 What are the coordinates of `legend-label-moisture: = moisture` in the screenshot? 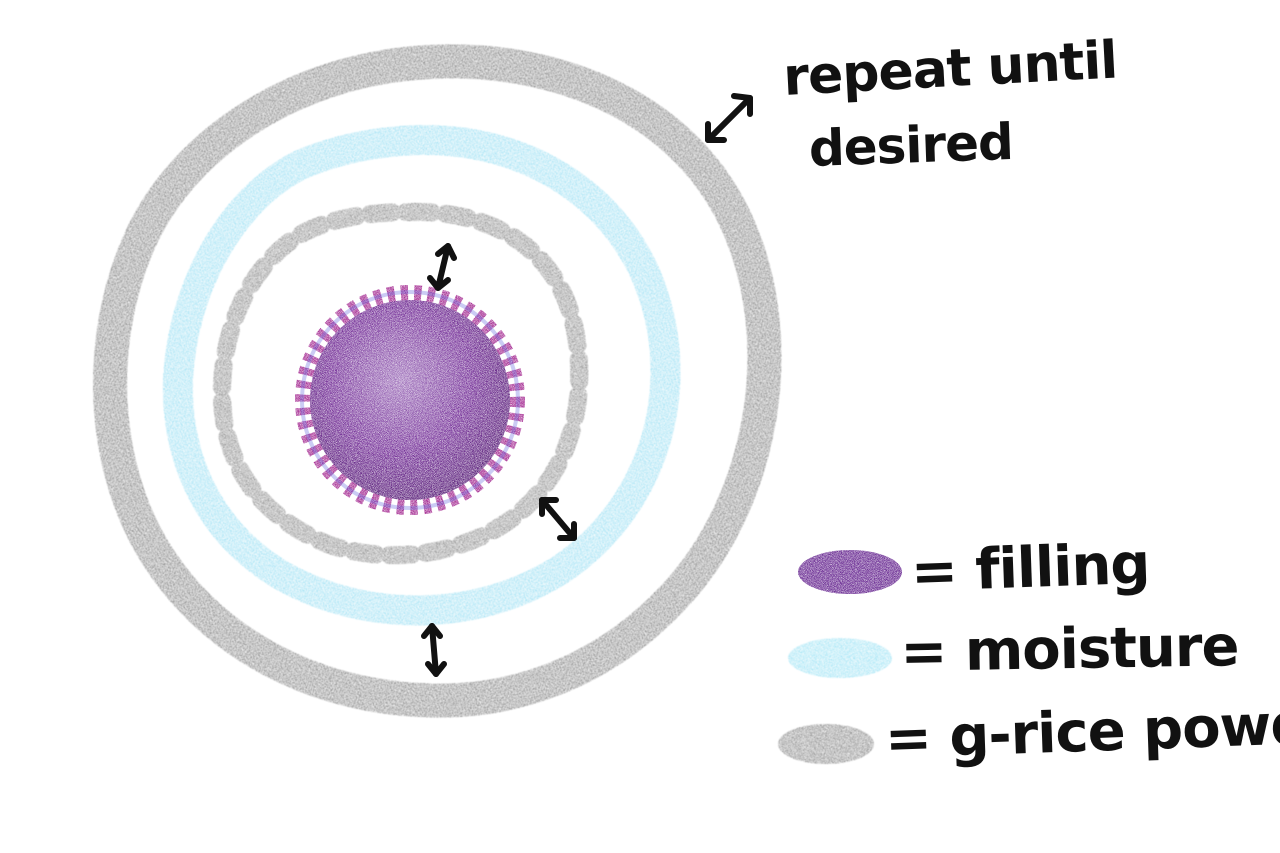 It's located at (1069, 649).